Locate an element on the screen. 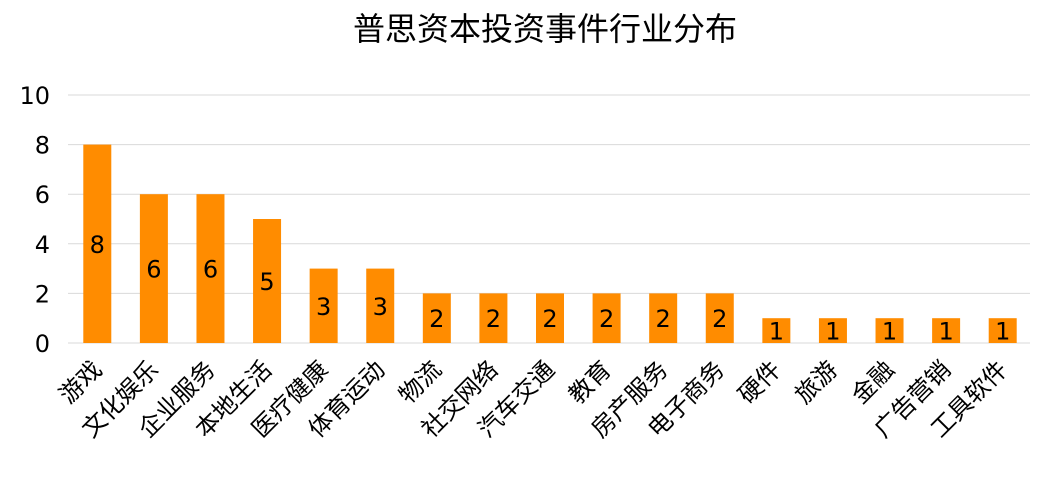 This screenshot has width=1057, height=497. y-tick-label: 8 is located at coordinates (42, 146).